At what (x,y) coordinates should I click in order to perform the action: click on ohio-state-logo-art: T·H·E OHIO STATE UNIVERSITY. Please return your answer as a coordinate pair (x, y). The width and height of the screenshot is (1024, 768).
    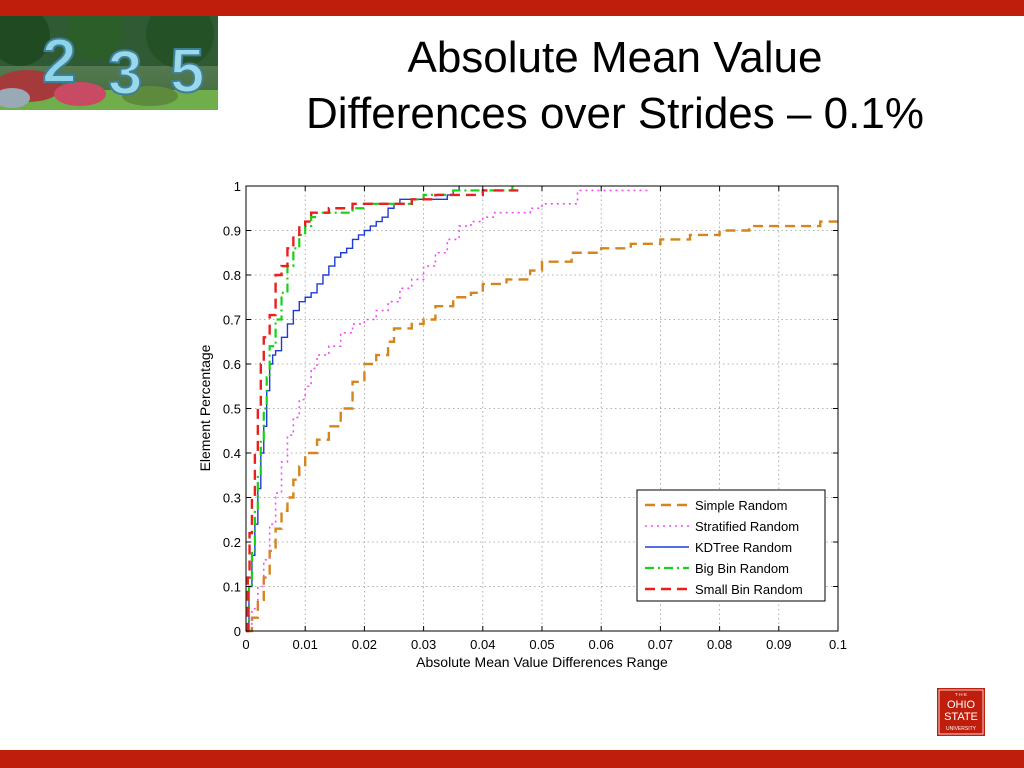
    Looking at the image, I should click on (961, 712).